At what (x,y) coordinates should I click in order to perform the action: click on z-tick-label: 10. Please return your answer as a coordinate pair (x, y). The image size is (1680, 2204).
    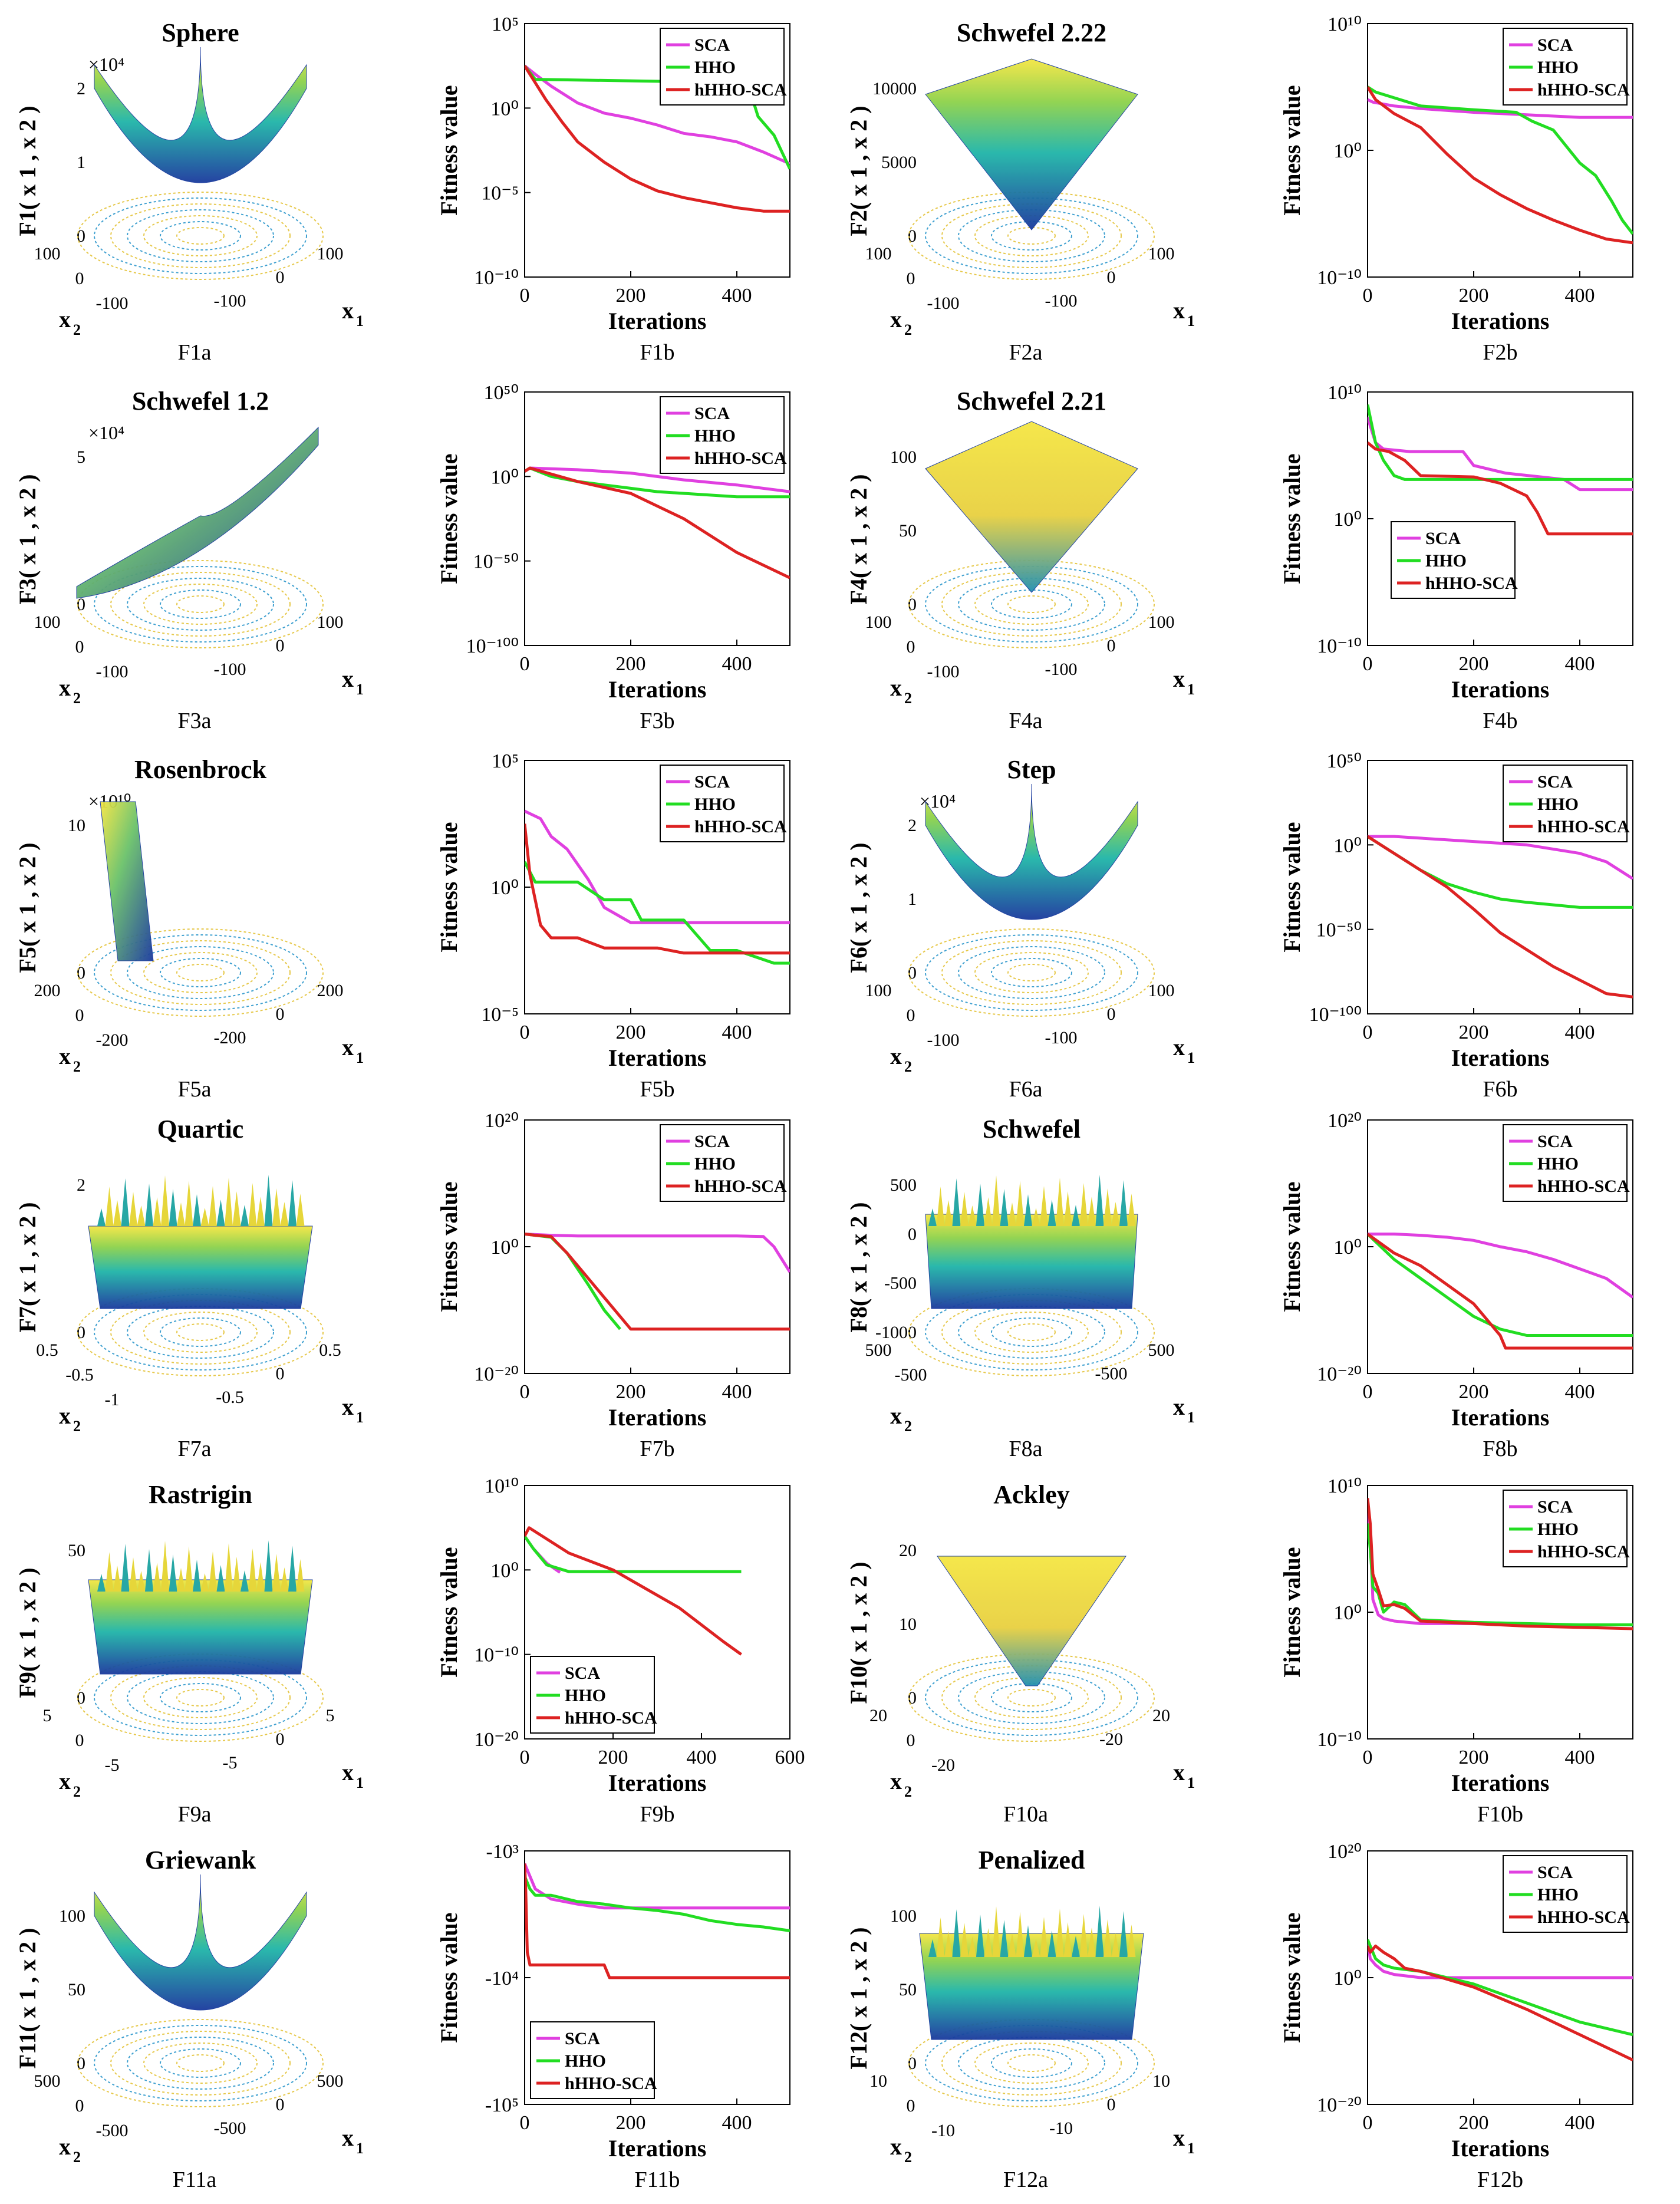
    Looking at the image, I should click on (76, 826).